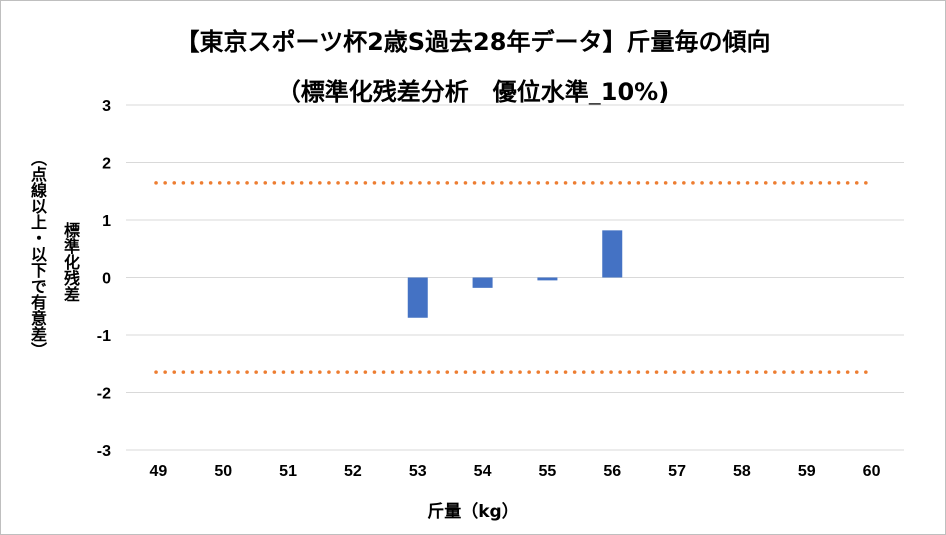  What do you see at coordinates (473, 512) in the screenshot?
I see `x-axis-label: 斤量（kg）` at bounding box center [473, 512].